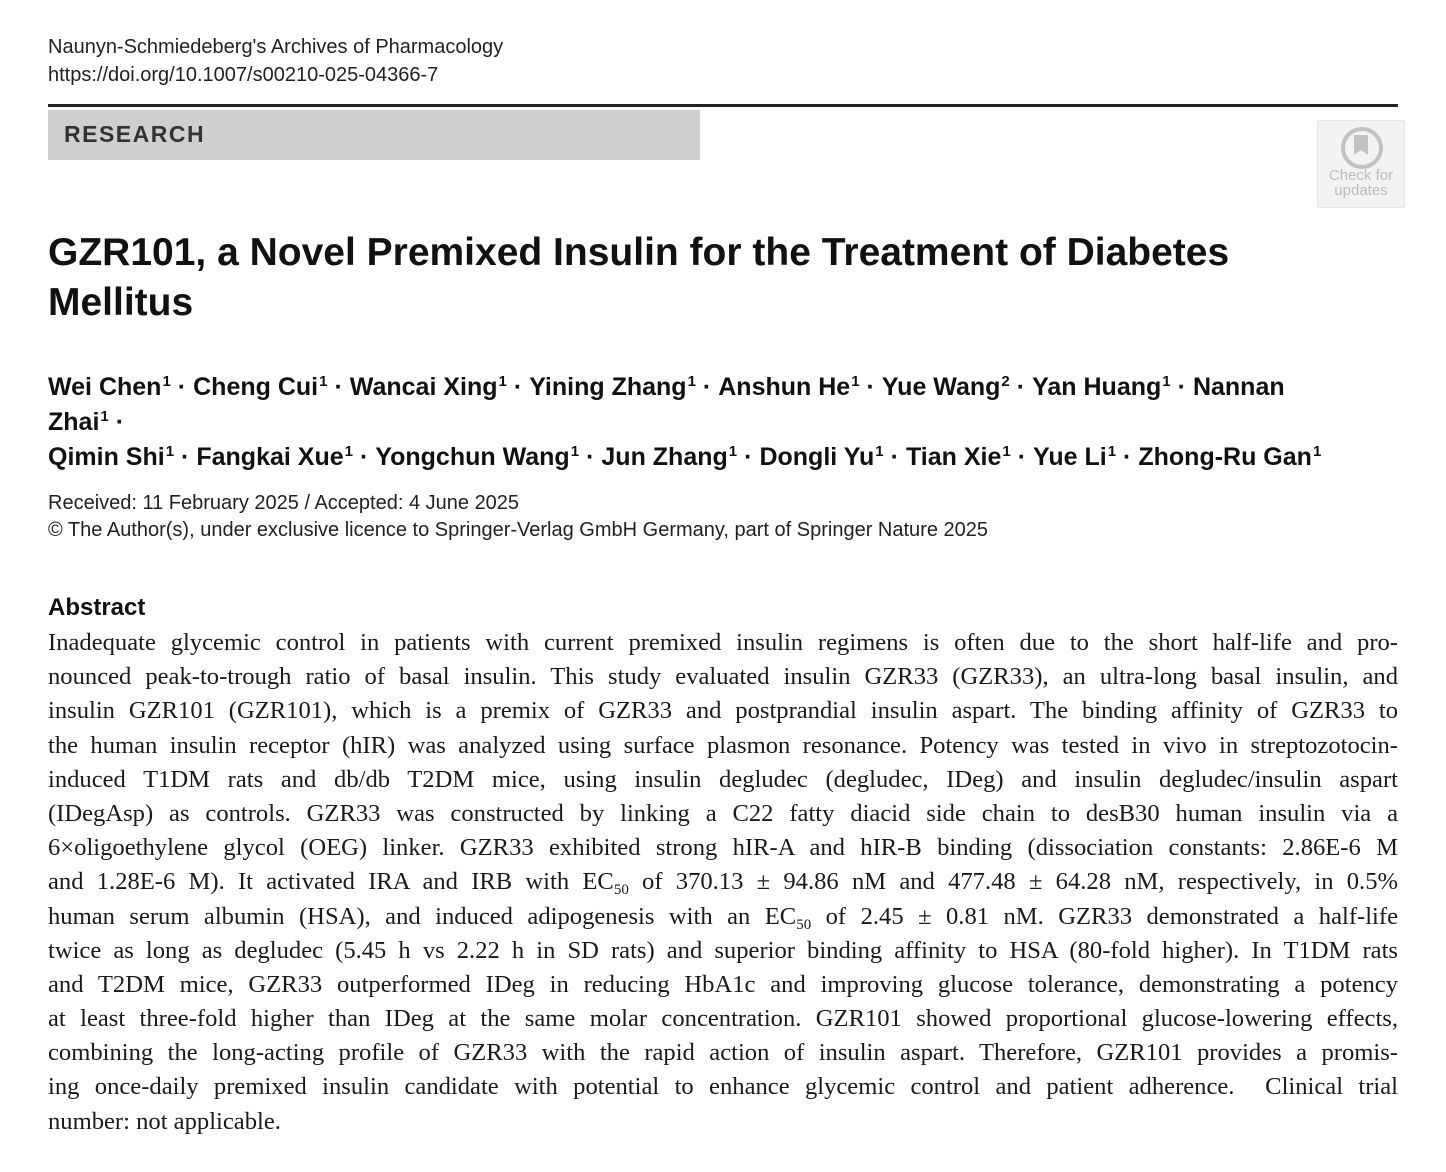 Image resolution: width=1446 pixels, height=1172 pixels. I want to click on author-name: Dongli Yu, so click(817, 457).